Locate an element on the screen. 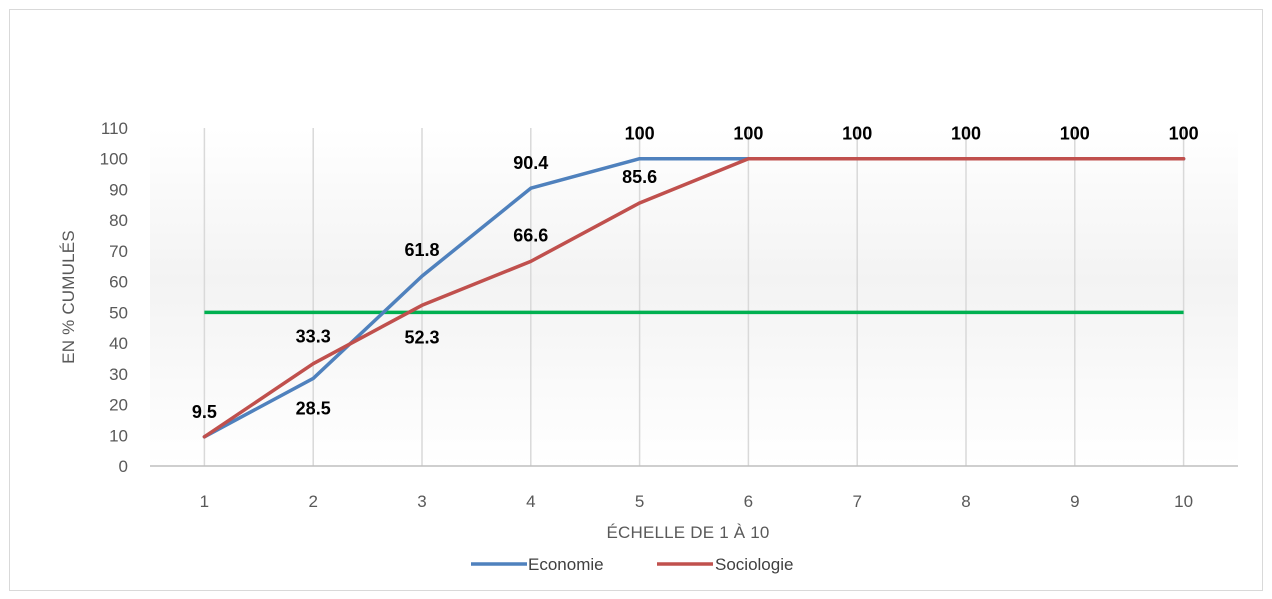 This screenshot has height=599, width=1272. y-tick-20: 20 is located at coordinates (118, 405).